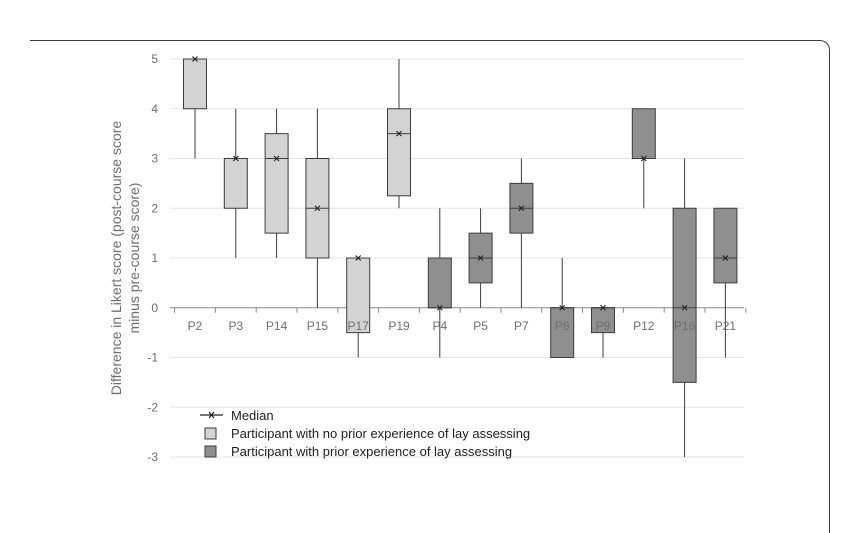 Image resolution: width=860 pixels, height=533 pixels. I want to click on x-tick-label: P8, so click(562, 326).